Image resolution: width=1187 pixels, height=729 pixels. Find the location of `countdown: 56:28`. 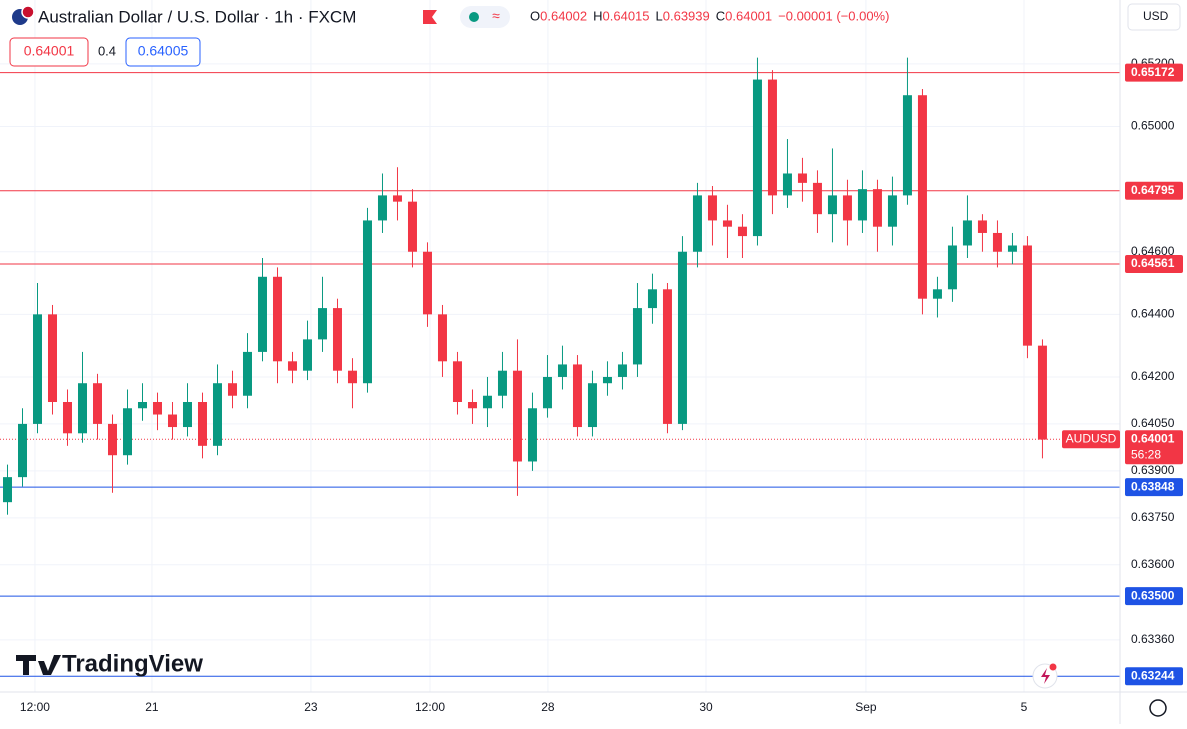

countdown: 56:28 is located at coordinates (1146, 454).